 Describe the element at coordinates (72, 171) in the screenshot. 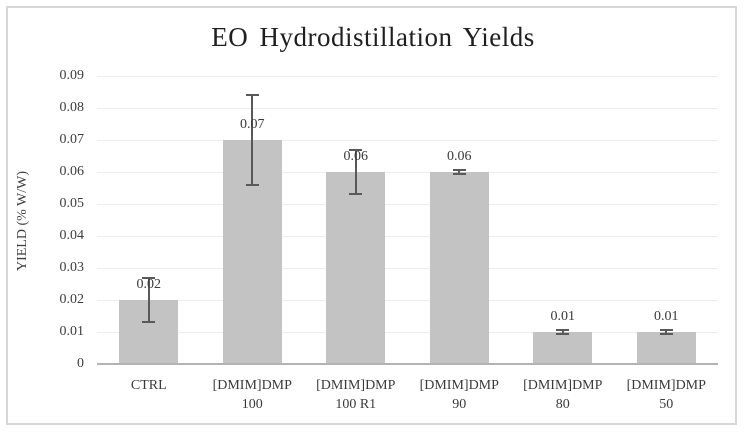

I see `y-tick-label: 0.06` at that location.